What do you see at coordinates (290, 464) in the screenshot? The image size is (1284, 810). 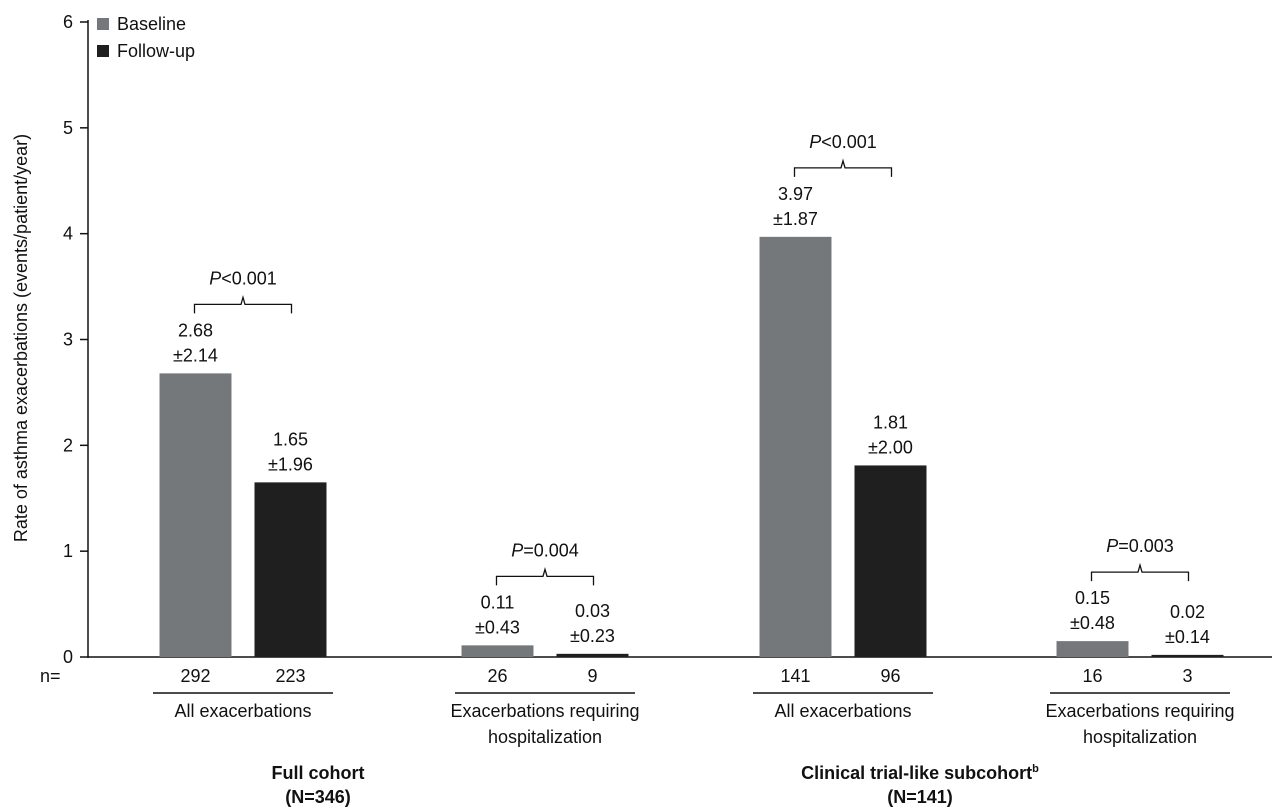 I see `bar-sd-label: ±1.96` at bounding box center [290, 464].